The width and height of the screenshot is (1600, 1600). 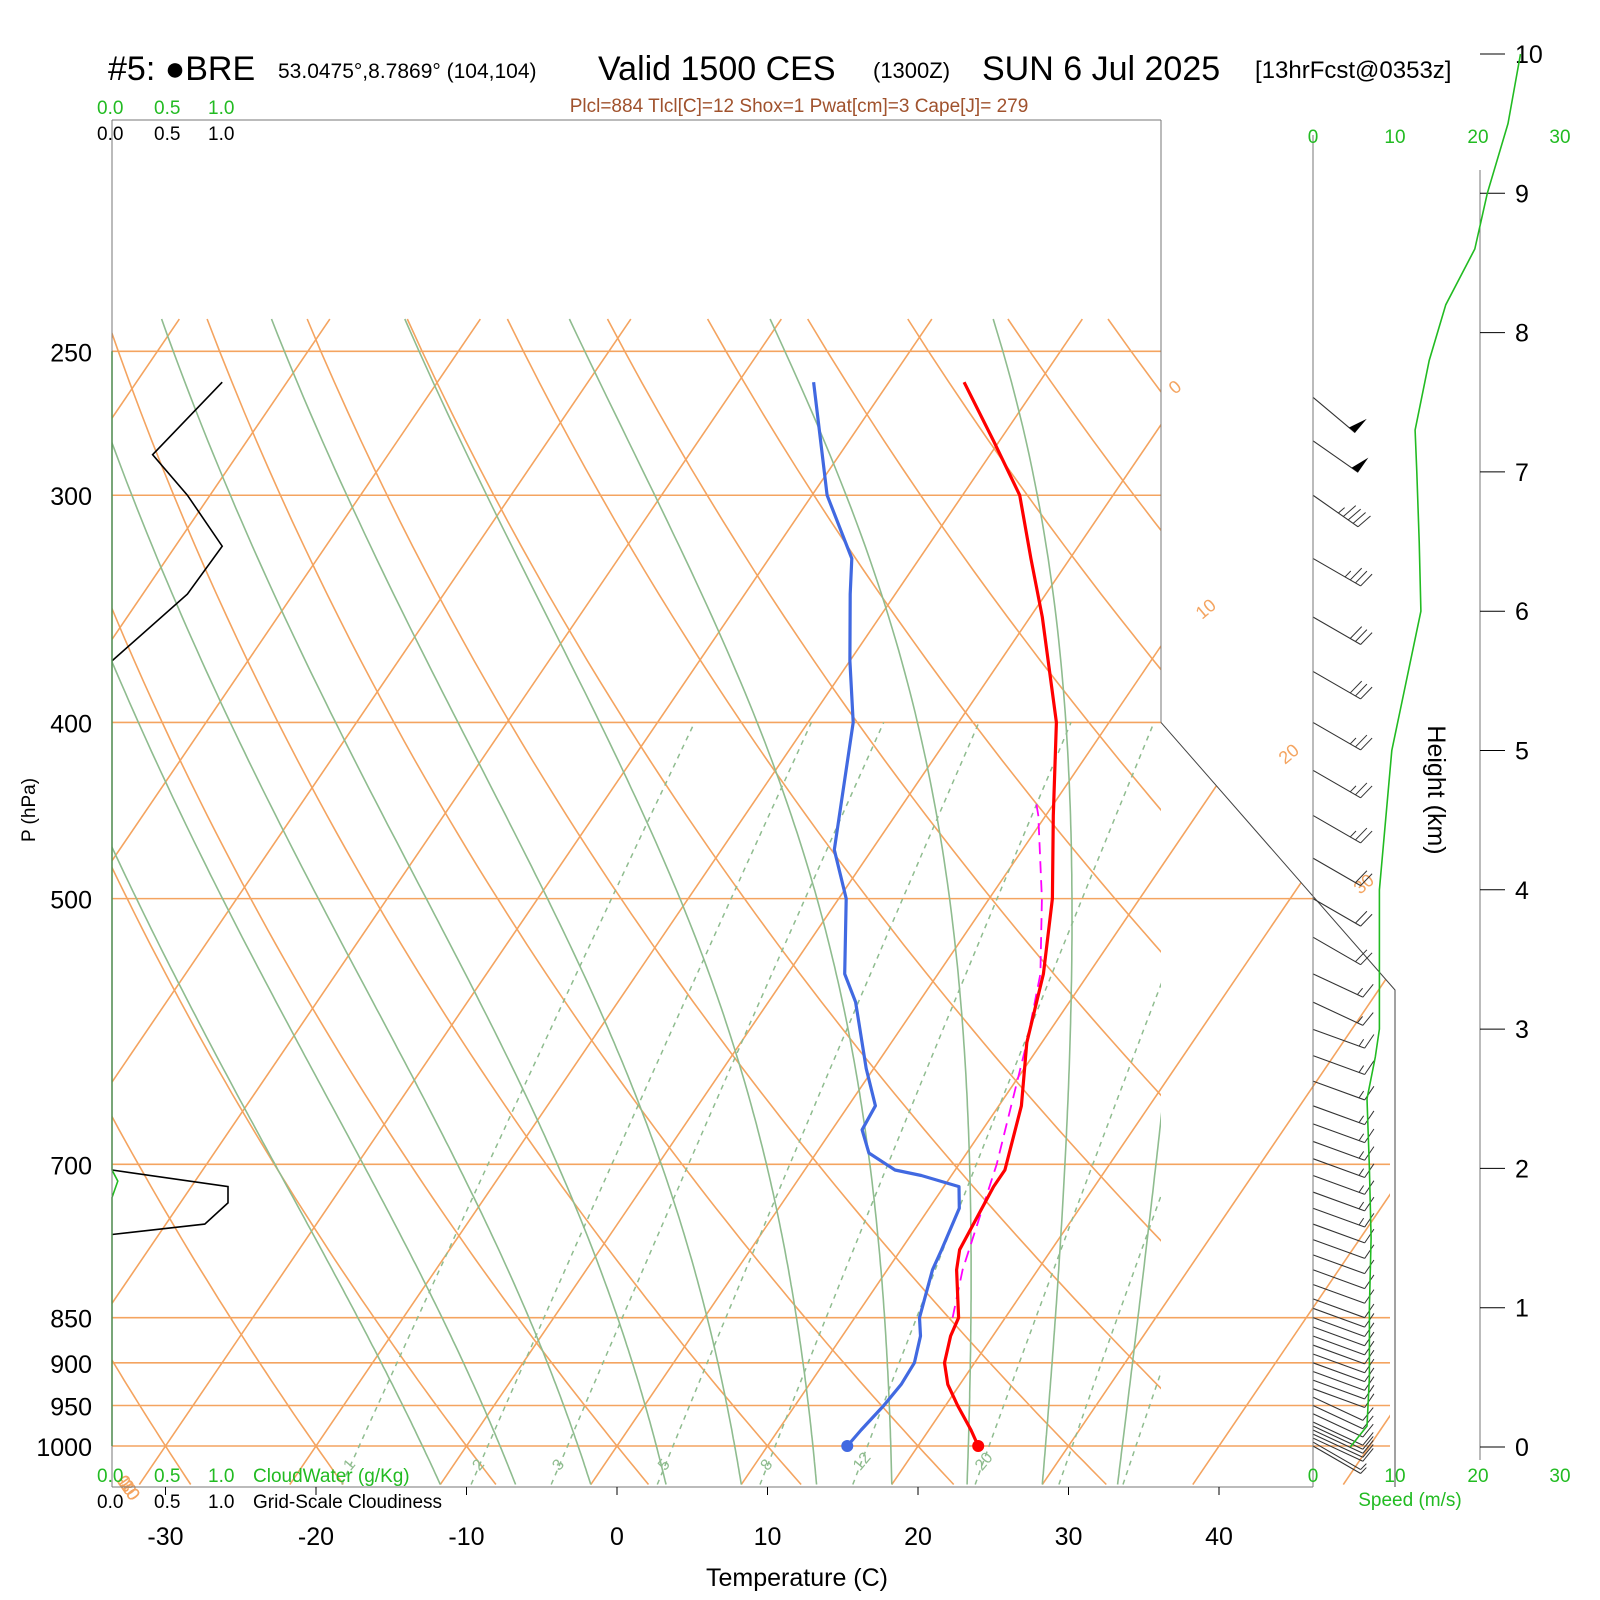 I want to click on cloudwater-scale-label-bottom: 0.5, so click(x=167, y=1476).